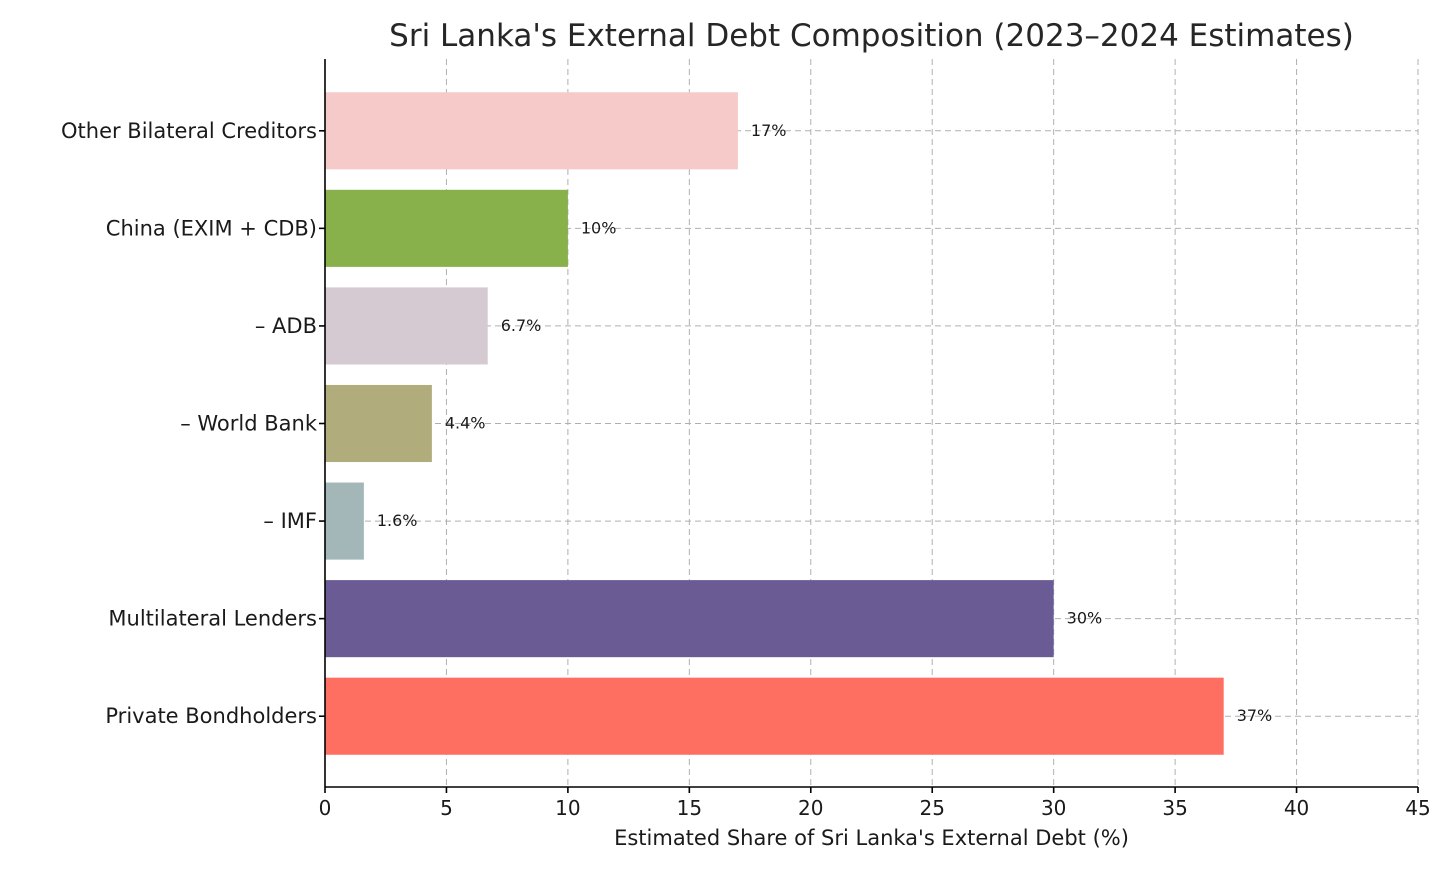 The height and width of the screenshot is (874, 1456). What do you see at coordinates (446, 808) in the screenshot?
I see `x-tick-label: 5` at bounding box center [446, 808].